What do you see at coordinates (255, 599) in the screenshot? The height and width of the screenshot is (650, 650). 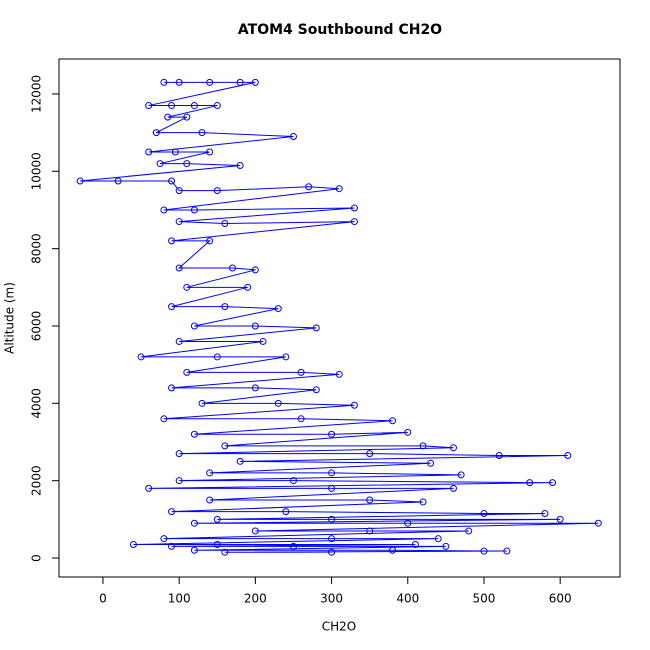 I see `x-tick-label: 200` at bounding box center [255, 599].